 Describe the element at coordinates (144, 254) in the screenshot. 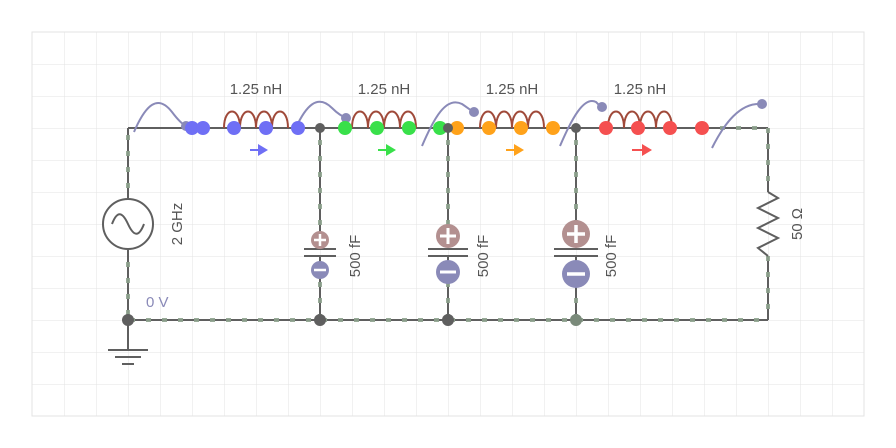

I see `ac-source: 2 GHz 0 V` at that location.